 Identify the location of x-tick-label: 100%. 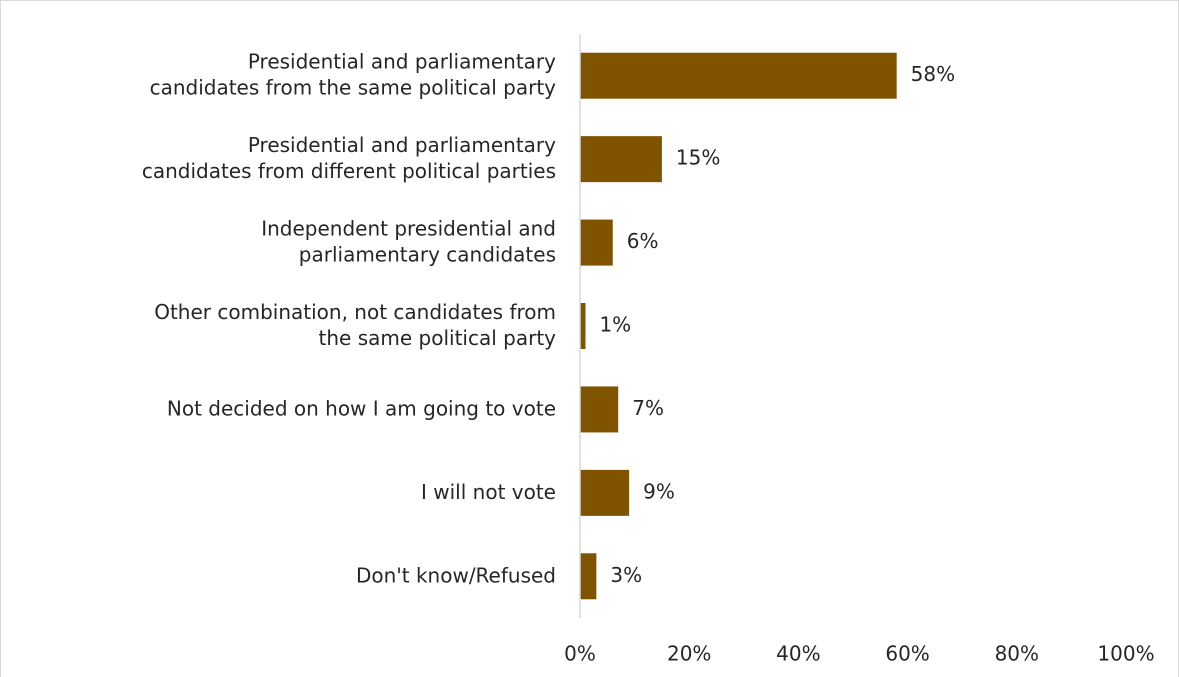
(1125, 654).